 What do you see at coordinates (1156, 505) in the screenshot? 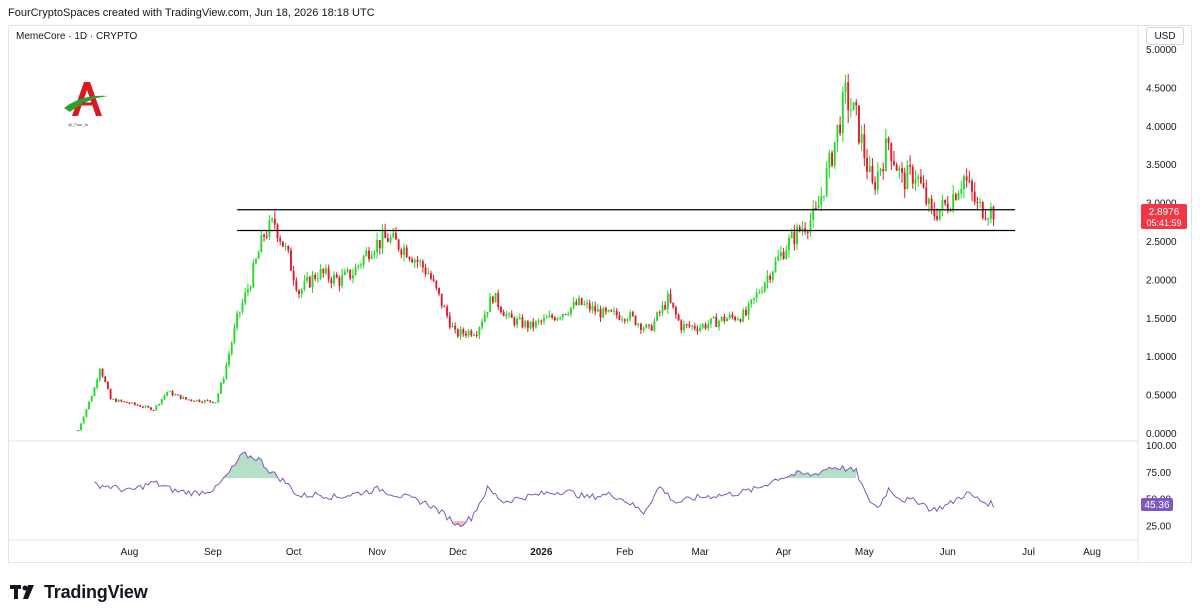
I see `rsi-last-value: 45.36` at bounding box center [1156, 505].